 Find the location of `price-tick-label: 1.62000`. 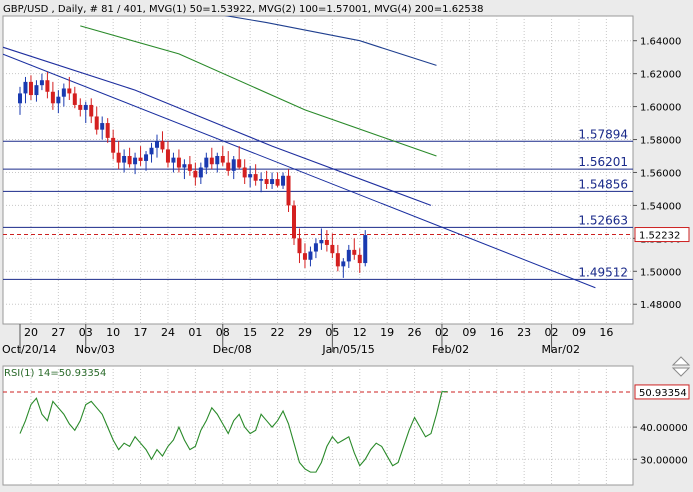

price-tick-label: 1.62000 is located at coordinates (660, 75).